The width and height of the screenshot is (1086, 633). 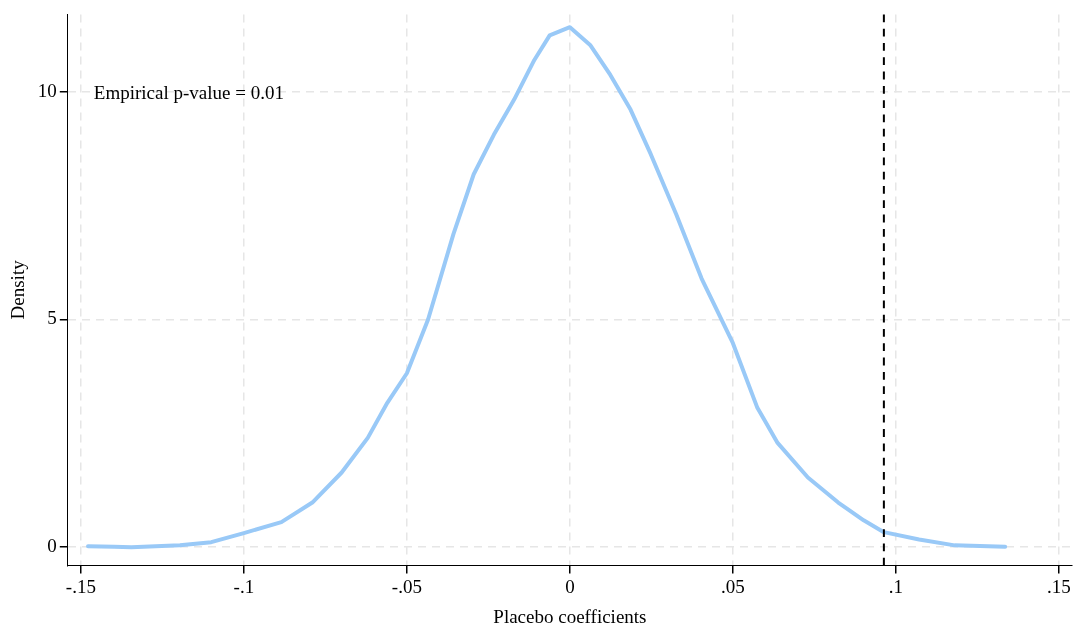 What do you see at coordinates (406, 586) in the screenshot?
I see `x-tick-label: -.05` at bounding box center [406, 586].